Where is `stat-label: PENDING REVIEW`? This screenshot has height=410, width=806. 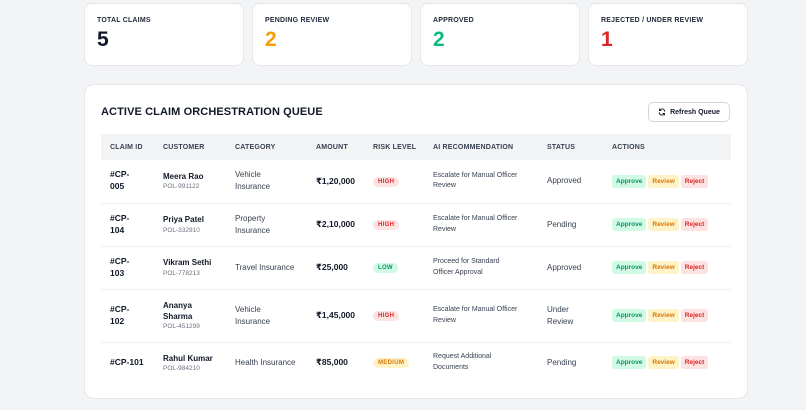
stat-label: PENDING REVIEW is located at coordinates (297, 20).